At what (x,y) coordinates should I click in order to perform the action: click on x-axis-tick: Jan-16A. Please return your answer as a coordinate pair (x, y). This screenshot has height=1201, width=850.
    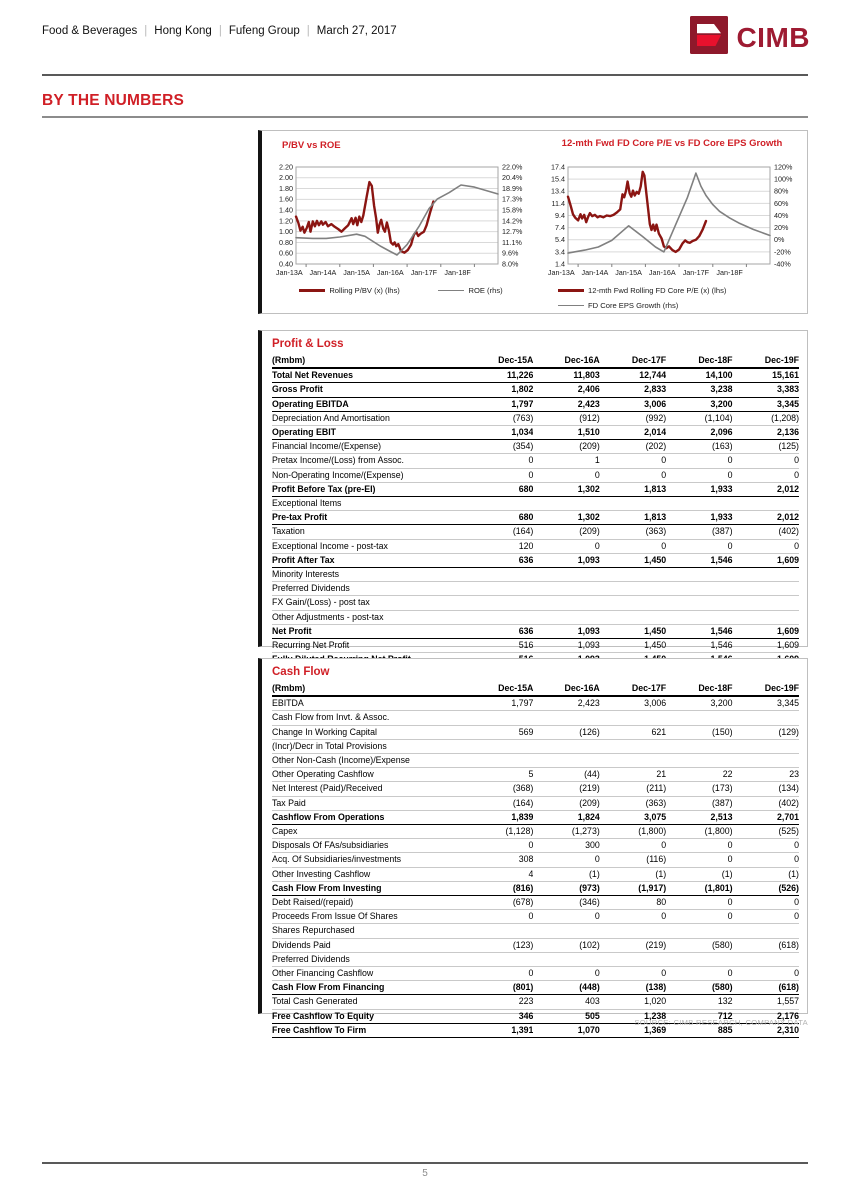
    Looking at the image, I should click on (662, 272).